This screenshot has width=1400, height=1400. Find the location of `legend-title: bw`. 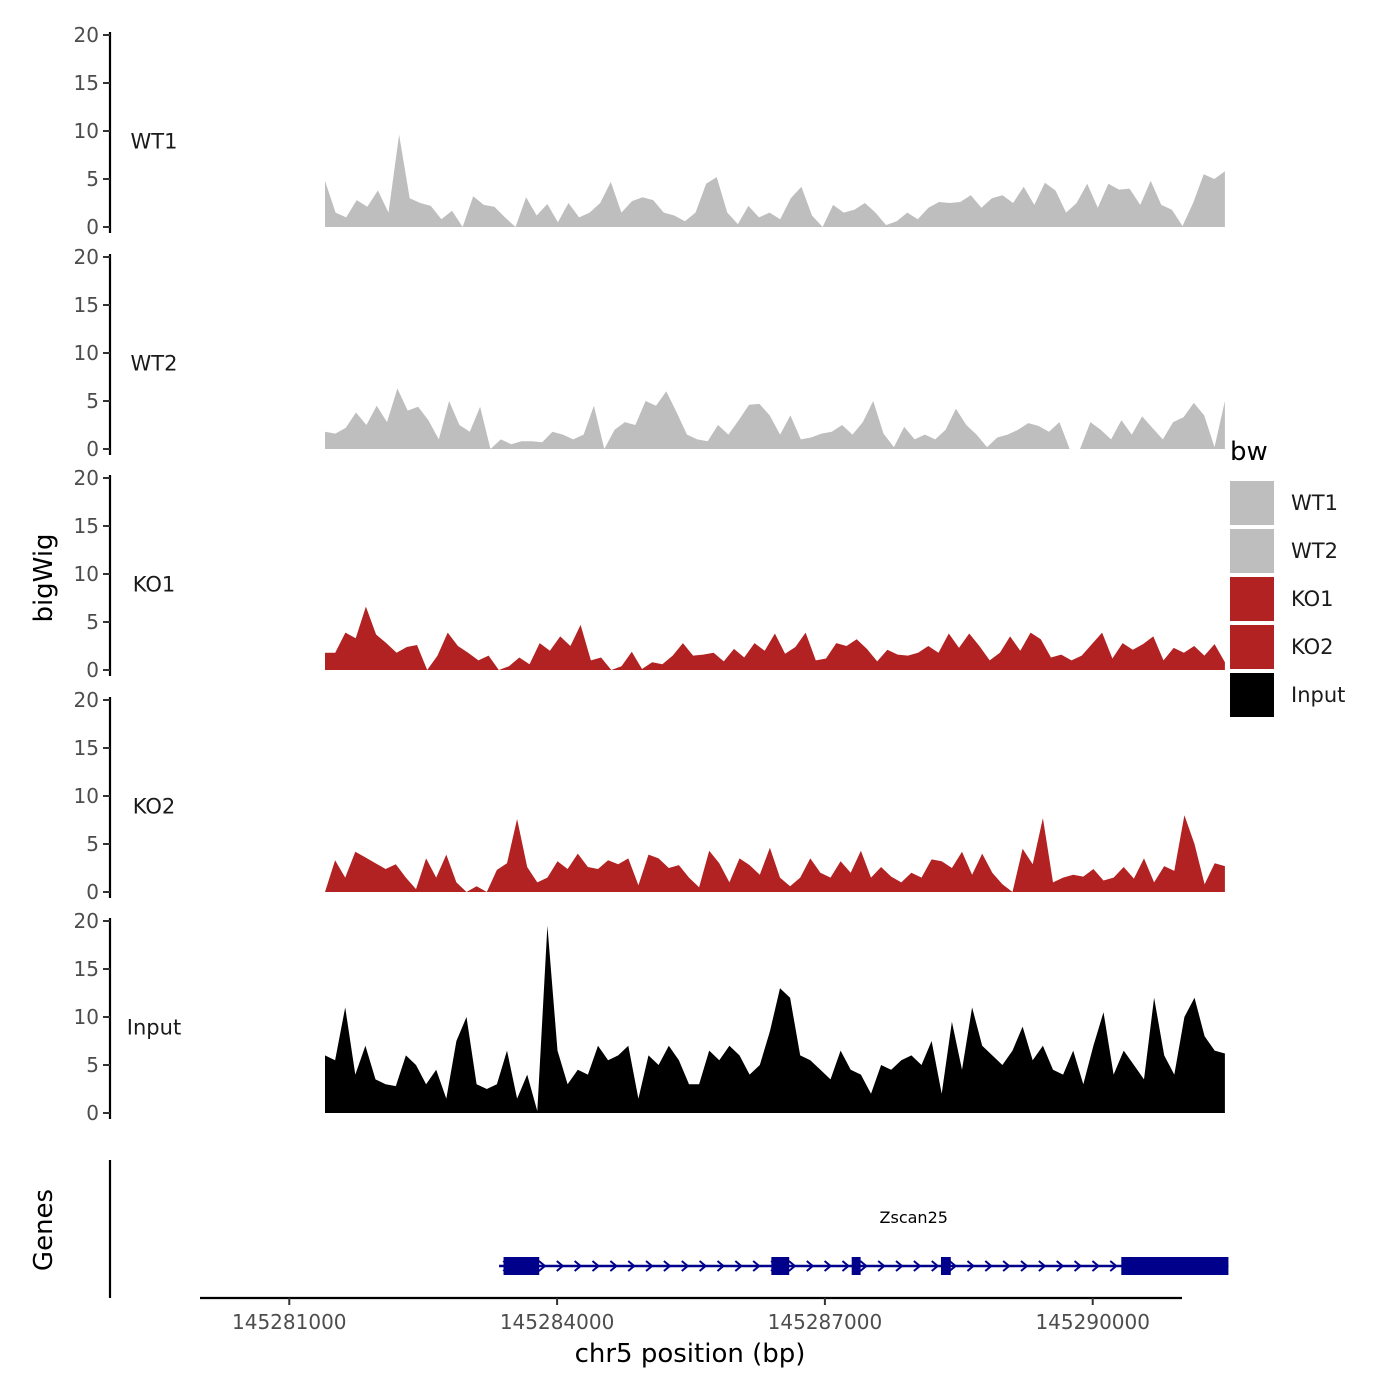

legend-title: bw is located at coordinates (1249, 452).